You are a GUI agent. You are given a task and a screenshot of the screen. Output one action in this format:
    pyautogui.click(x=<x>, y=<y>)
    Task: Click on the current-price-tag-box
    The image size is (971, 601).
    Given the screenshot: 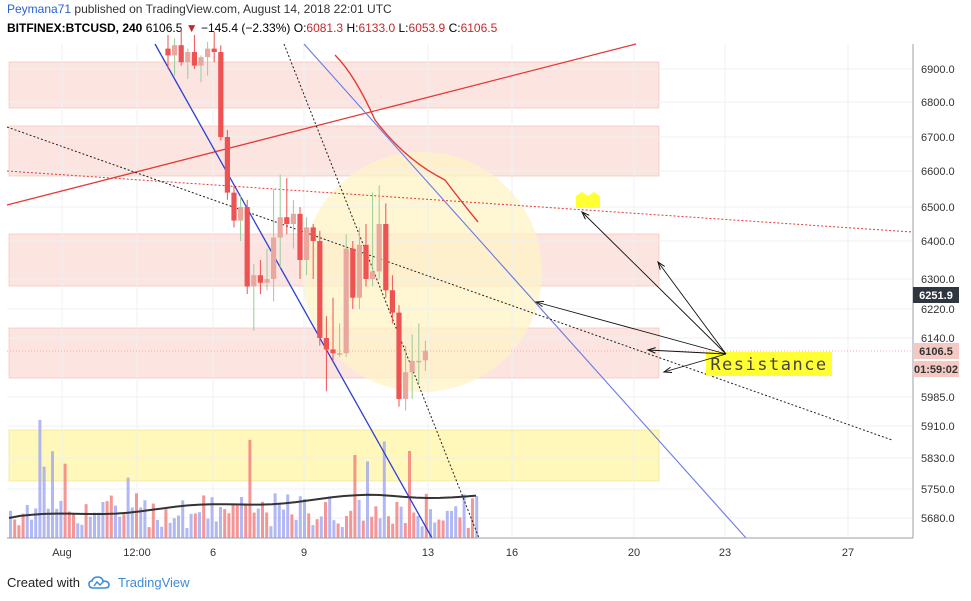 What is the action you would take?
    pyautogui.click(x=936, y=351)
    